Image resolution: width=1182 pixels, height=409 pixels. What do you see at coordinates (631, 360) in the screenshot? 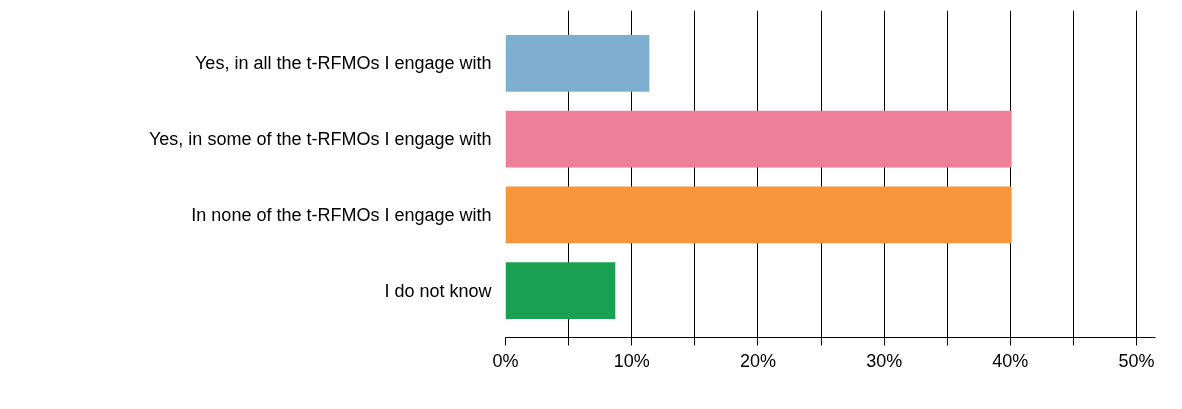
I see `x-tick-label: 10%` at bounding box center [631, 360].